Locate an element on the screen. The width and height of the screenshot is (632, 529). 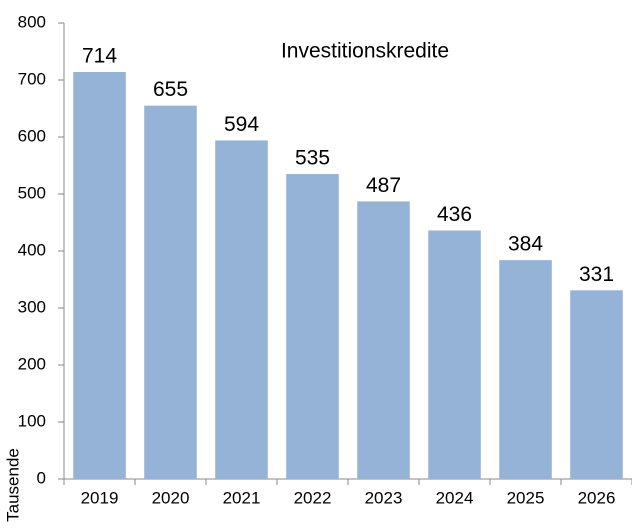
x-tick-label: 2025 is located at coordinates (526, 497).